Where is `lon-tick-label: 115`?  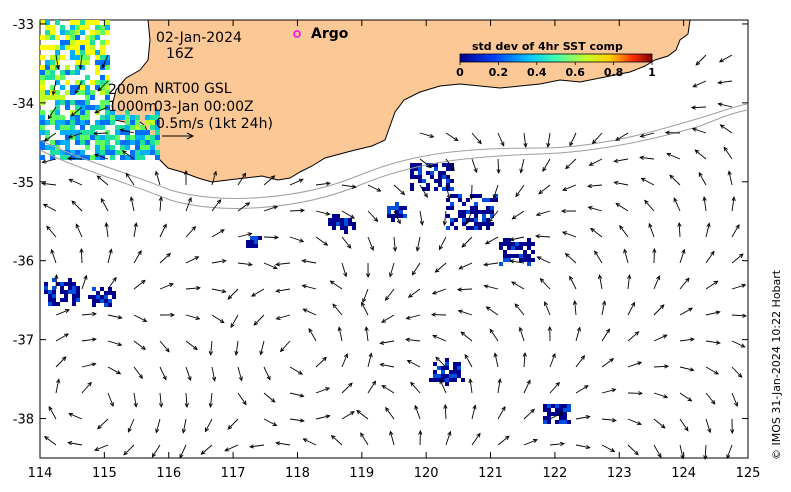
lon-tick-label: 115 is located at coordinates (104, 473).